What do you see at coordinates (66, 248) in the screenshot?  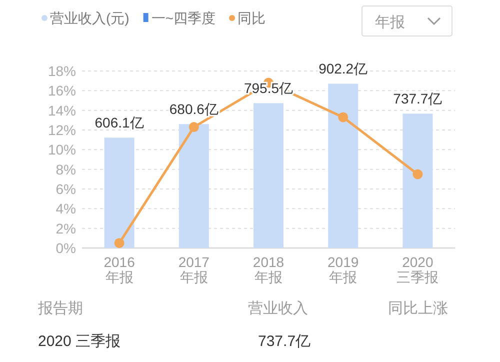 I see `y-tick-label: 0%` at bounding box center [66, 248].